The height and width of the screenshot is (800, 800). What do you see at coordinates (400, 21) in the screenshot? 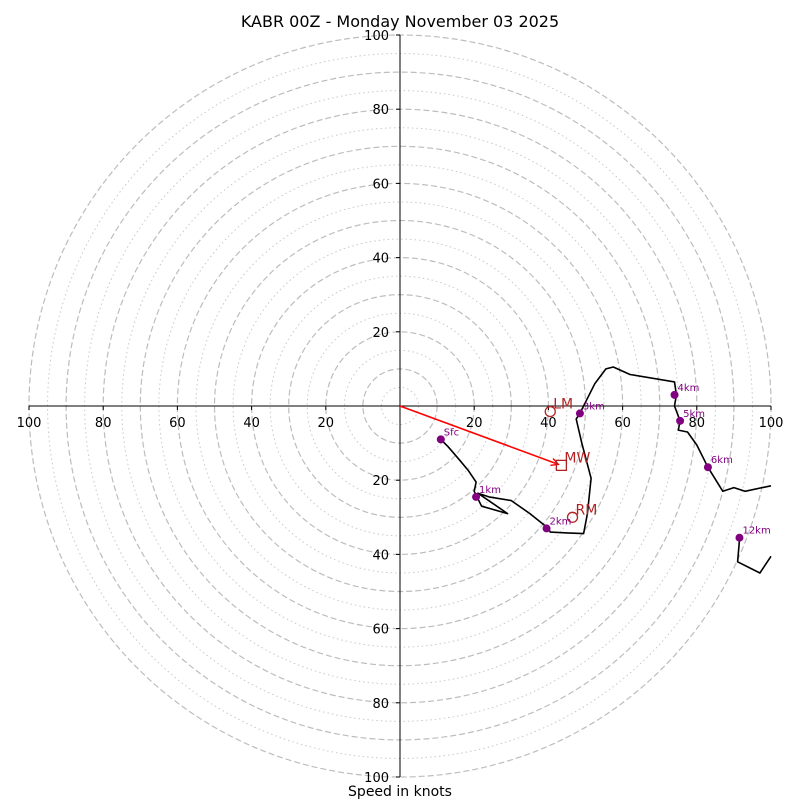
I see `chart-title: KABR 00Z - Monday November 03 2025` at bounding box center [400, 21].